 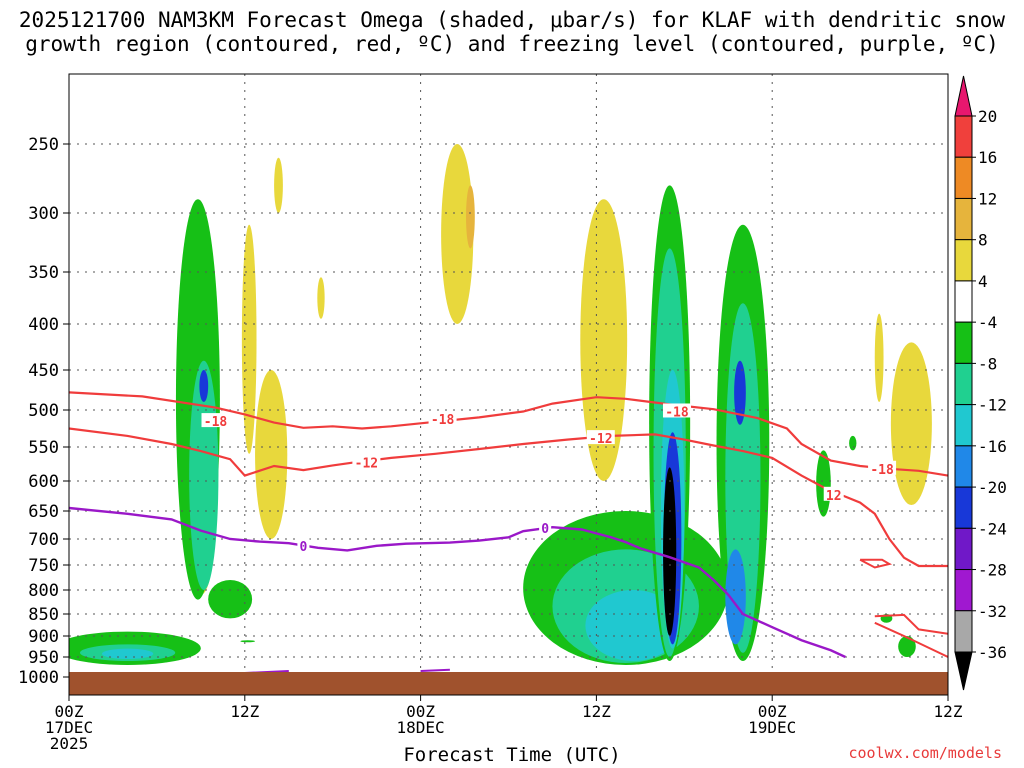 What do you see at coordinates (43, 273) in the screenshot?
I see `y-tick-label: 350` at bounding box center [43, 273].